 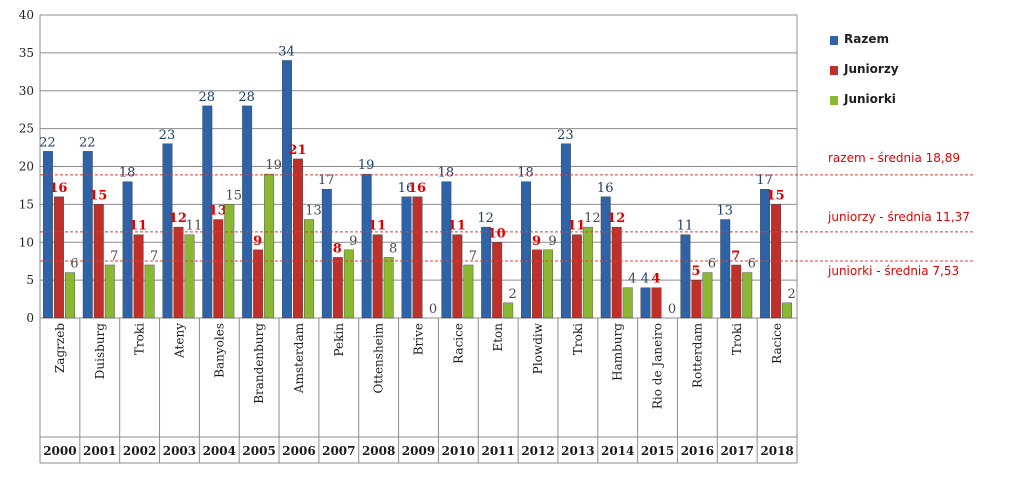 I want to click on average-label-juniorki: juniorki - średnia 7,53, so click(x=894, y=271).